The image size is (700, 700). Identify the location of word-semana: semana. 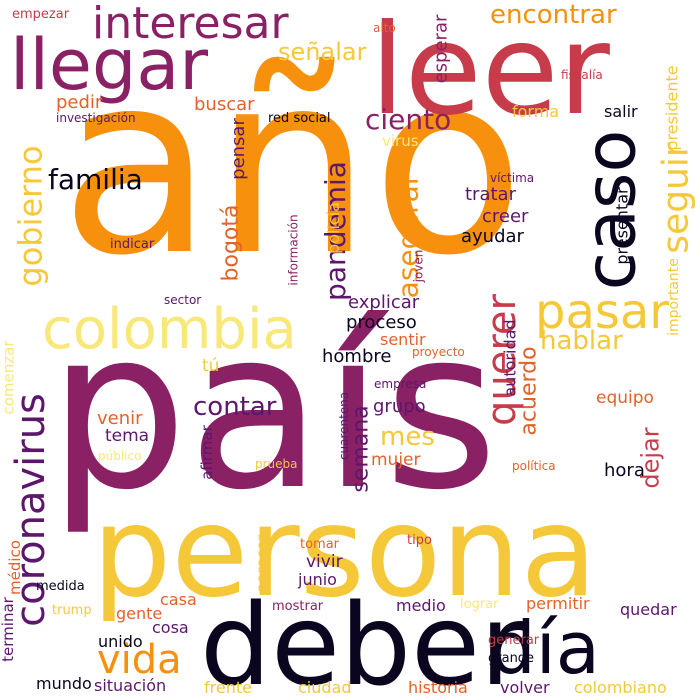
(361, 449).